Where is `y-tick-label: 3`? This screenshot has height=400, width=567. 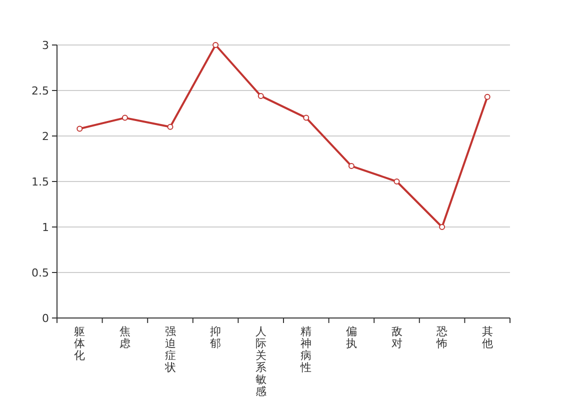
y-tick-label: 3 is located at coordinates (45, 45).